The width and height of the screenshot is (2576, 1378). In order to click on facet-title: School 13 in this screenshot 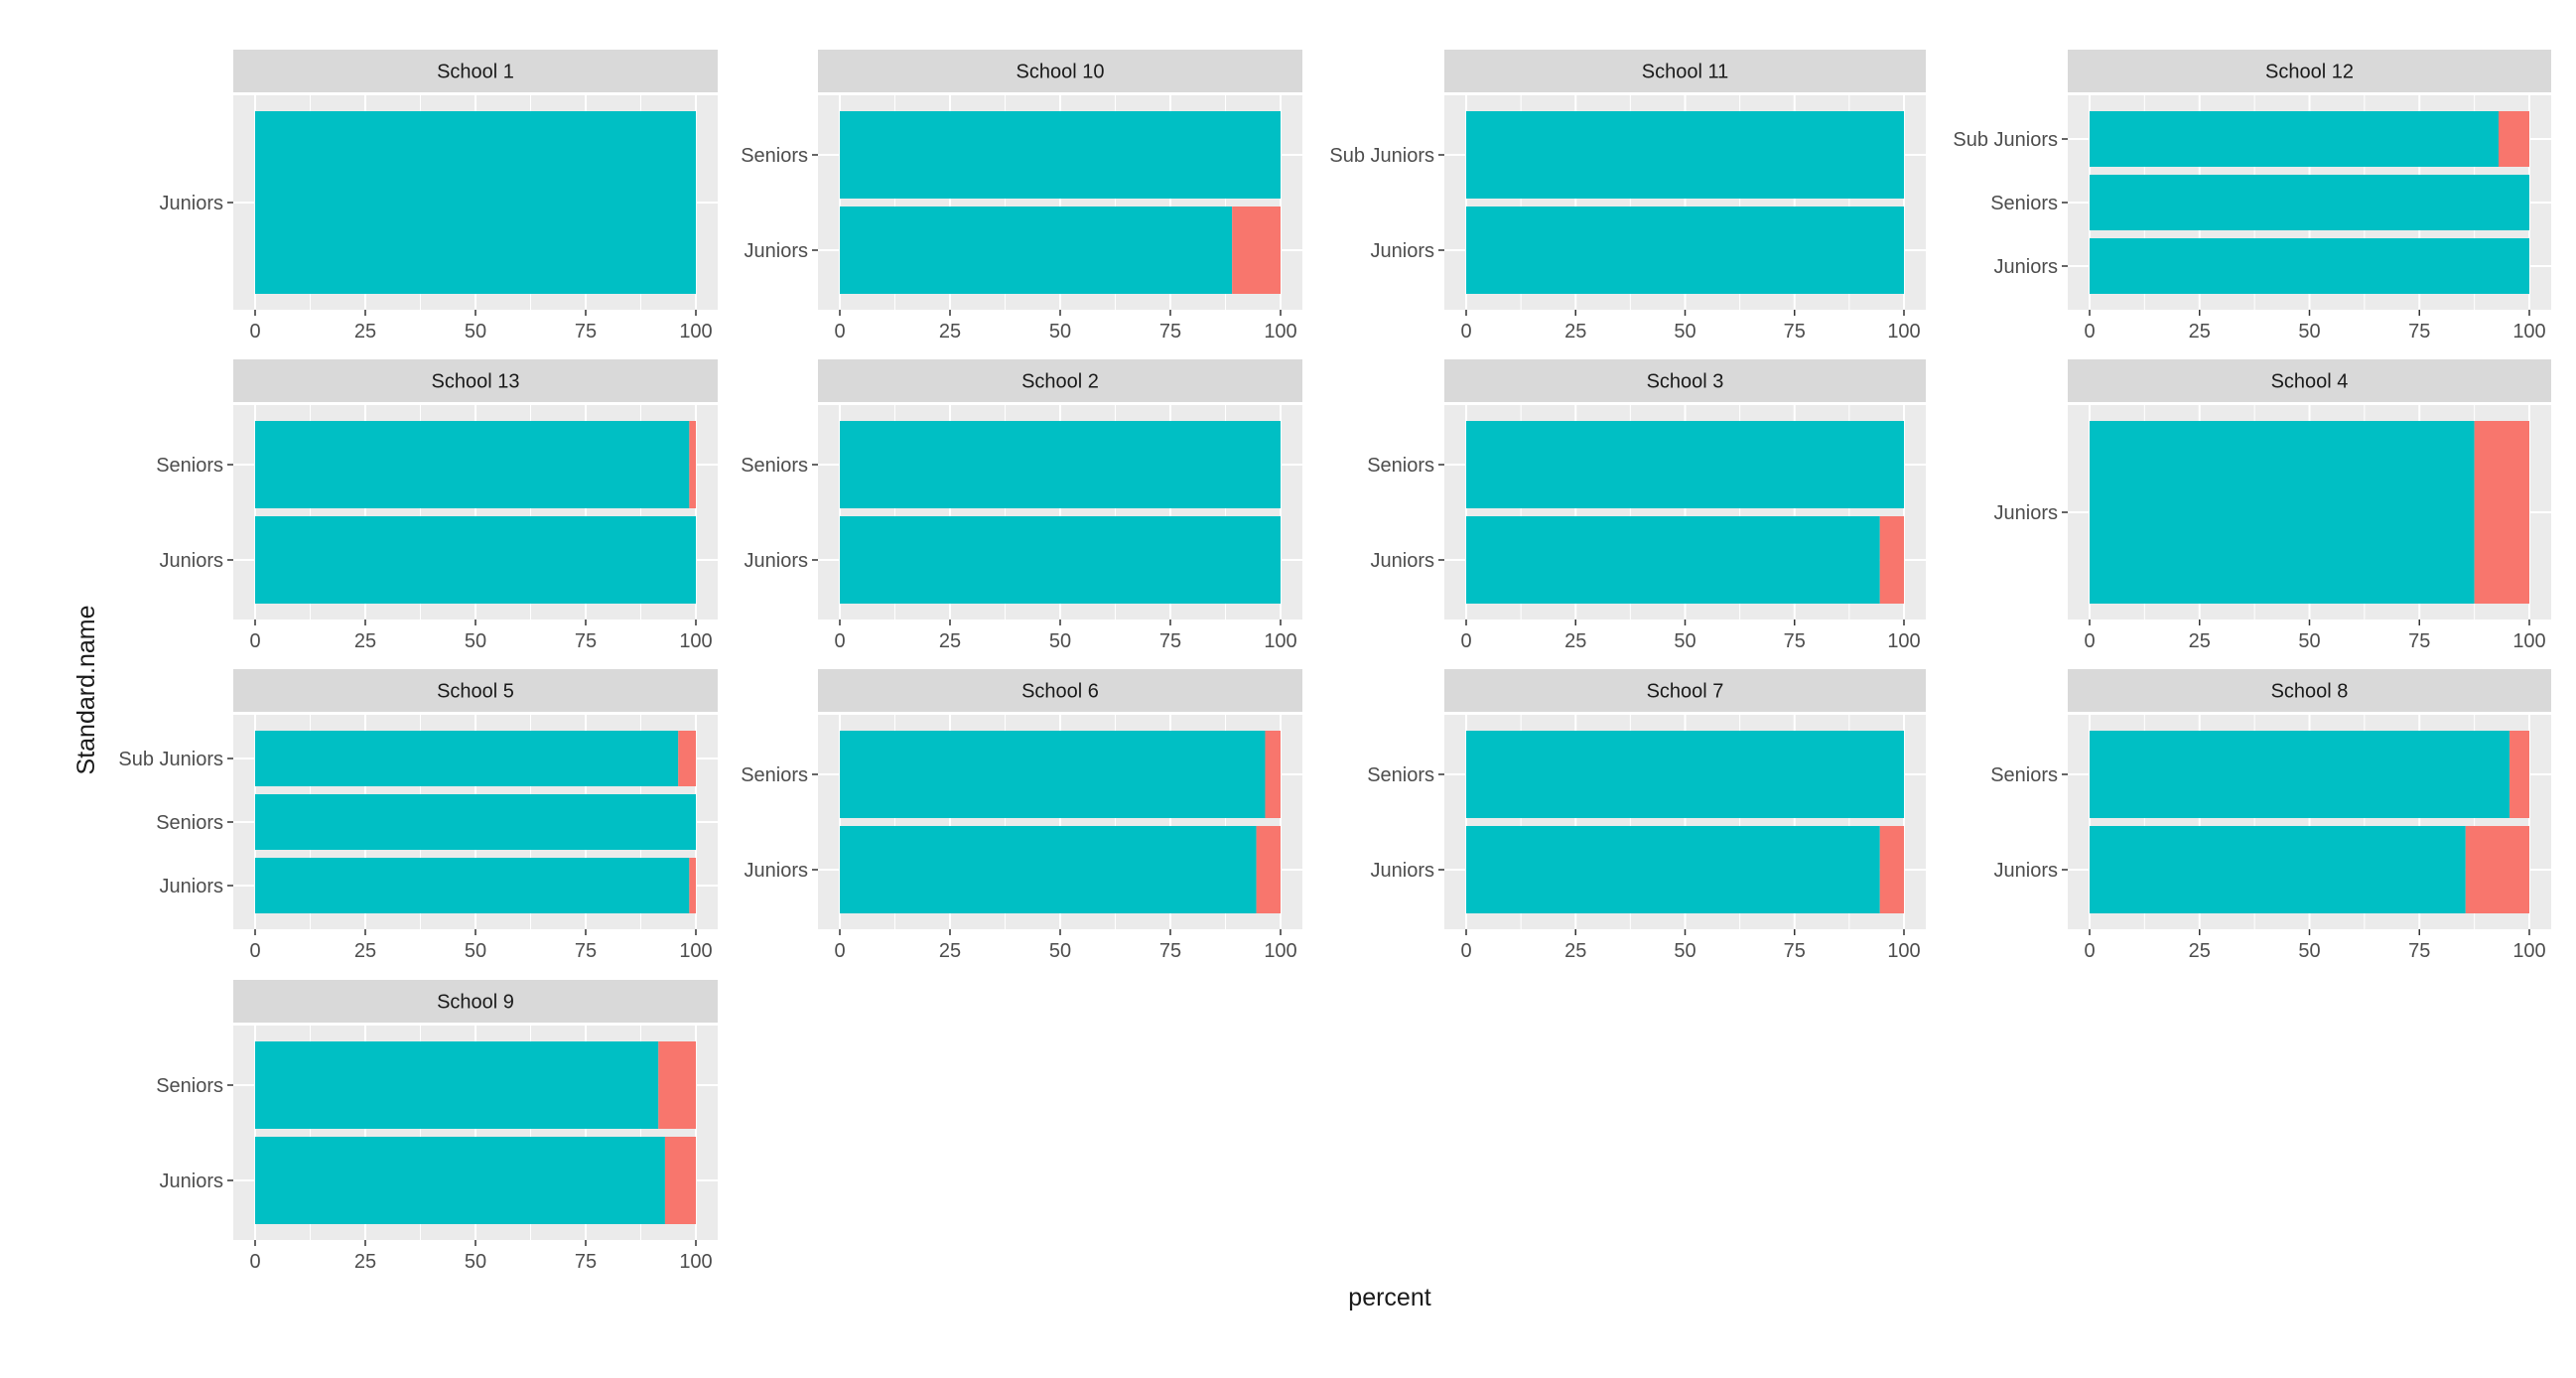, I will do `click(476, 382)`.